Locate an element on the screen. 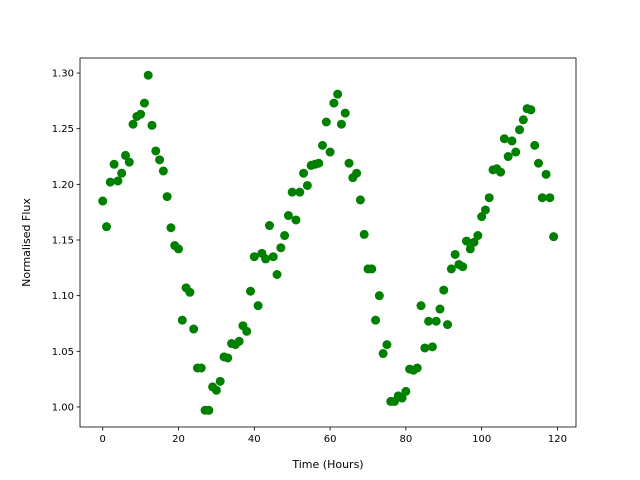  x-tick-label: 20 is located at coordinates (178, 439).